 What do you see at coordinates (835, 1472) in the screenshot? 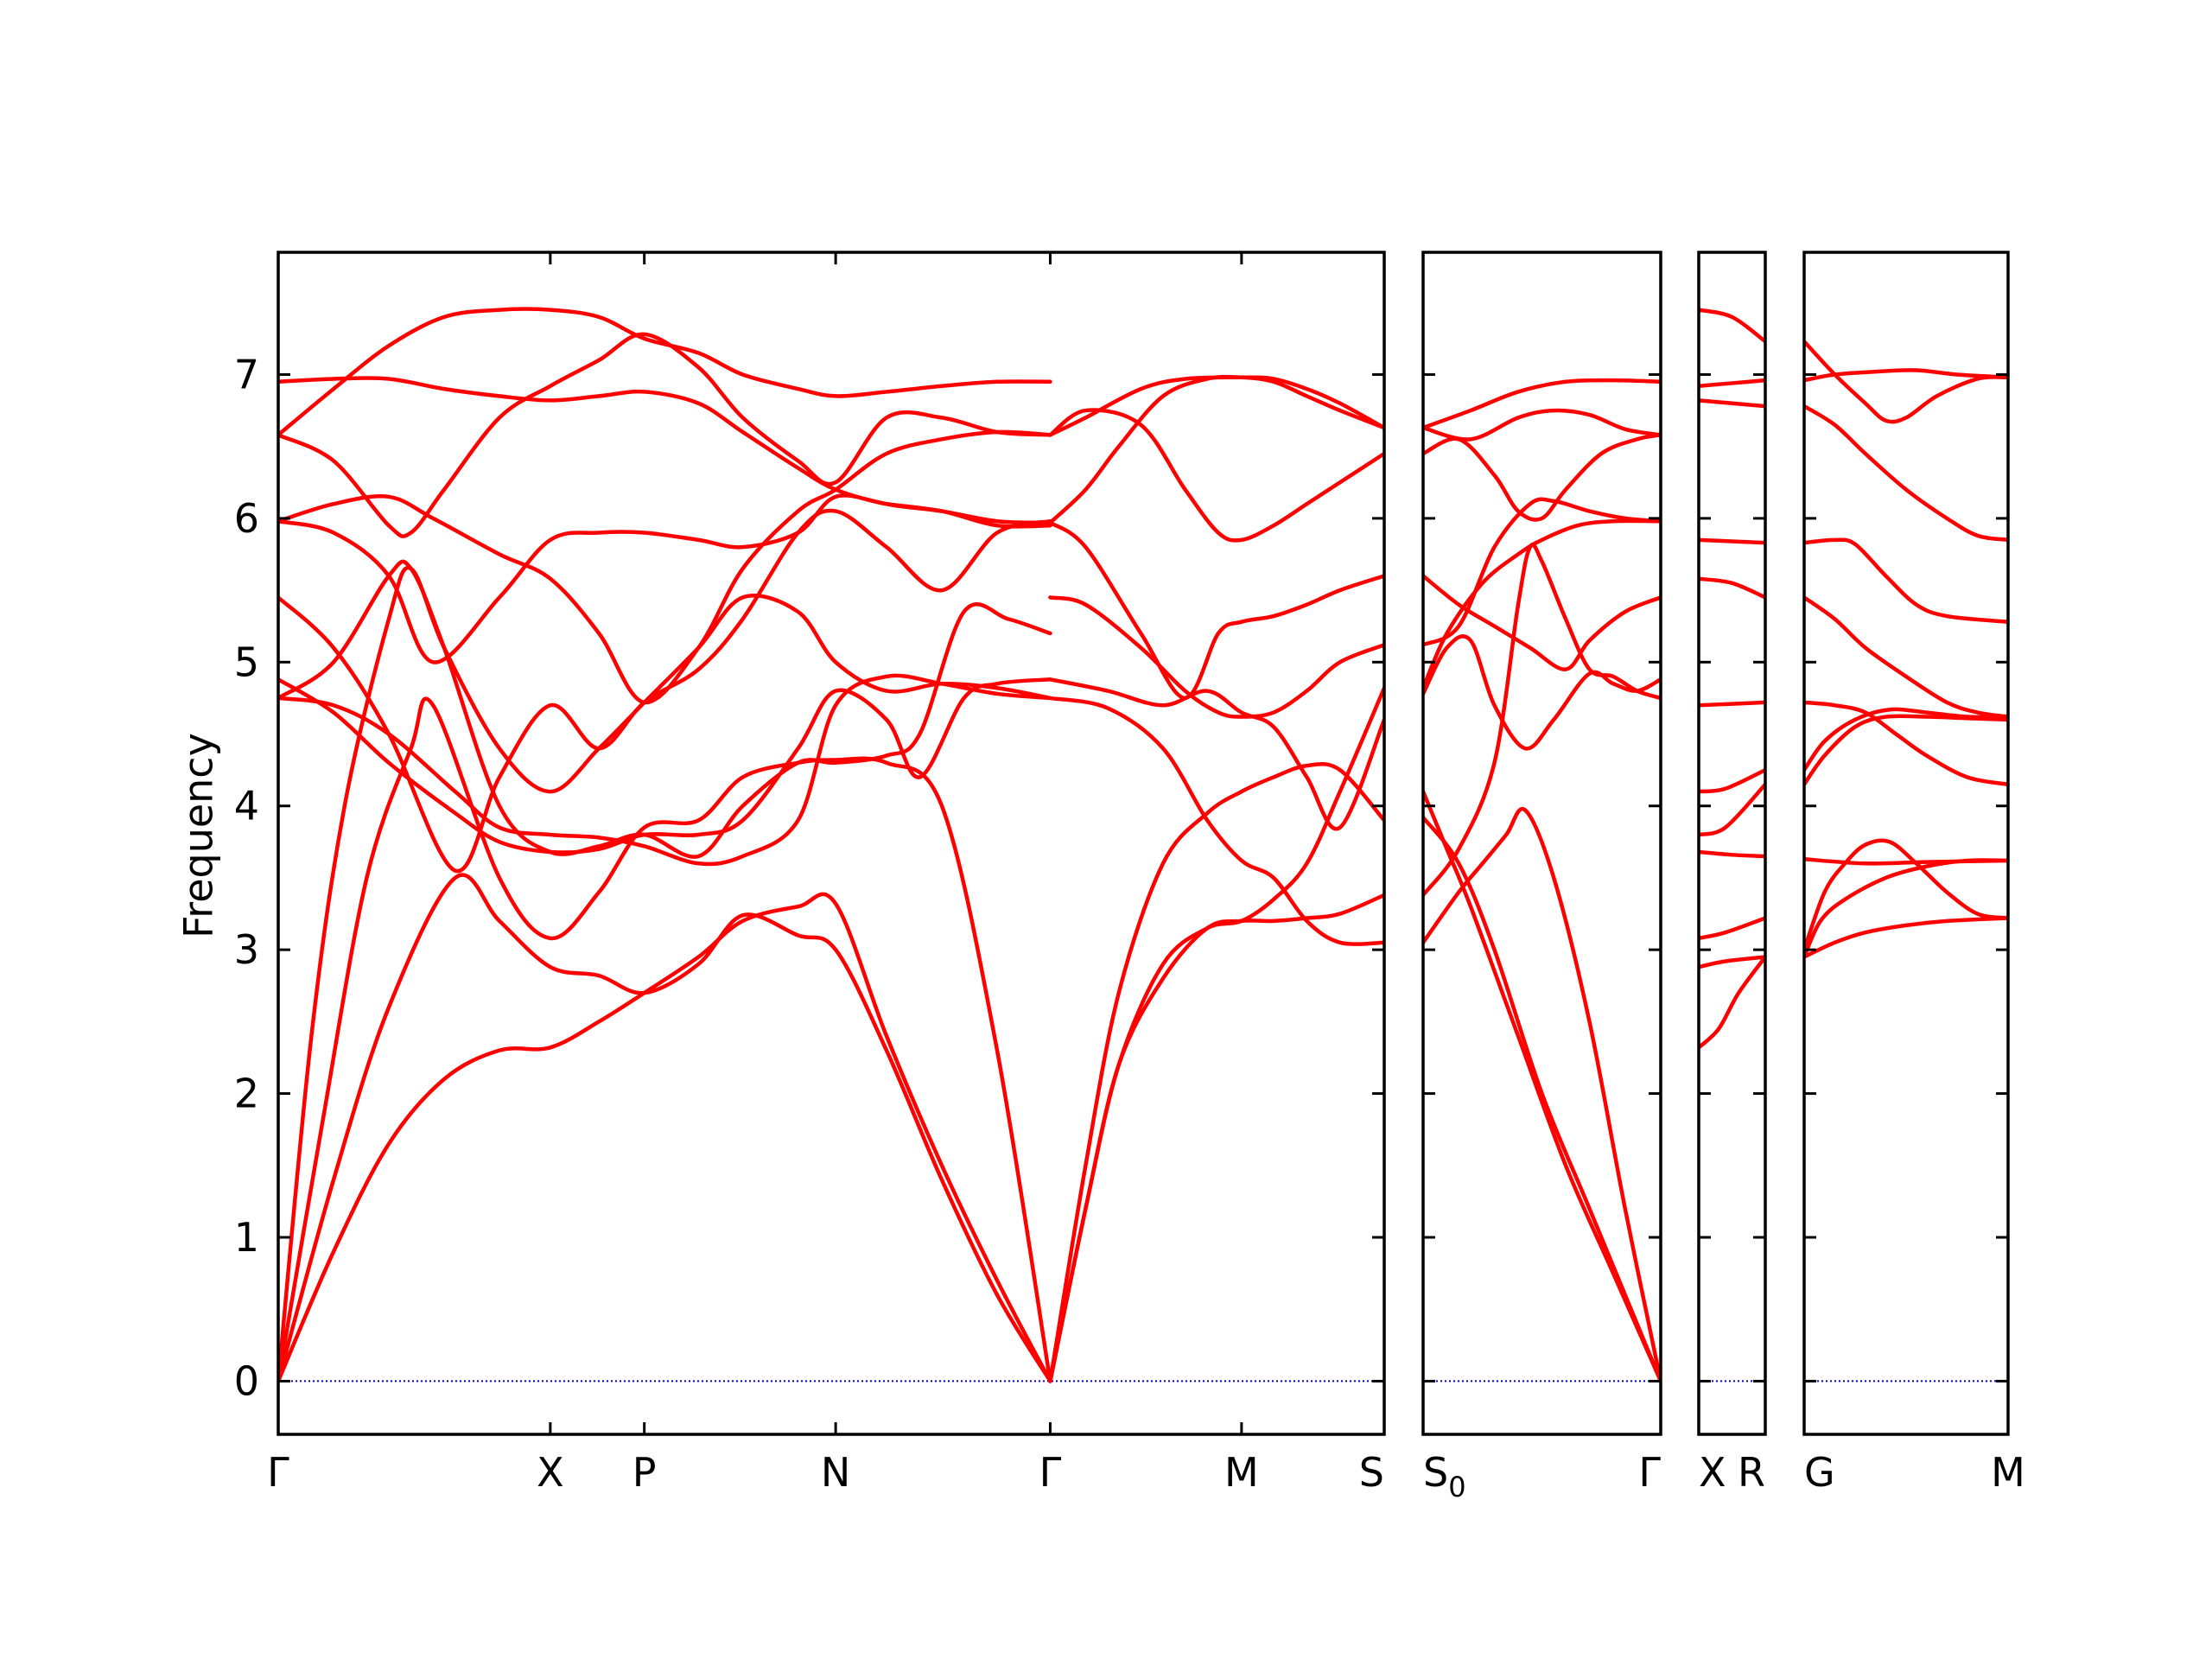
I see `k-point-label: N` at bounding box center [835, 1472].